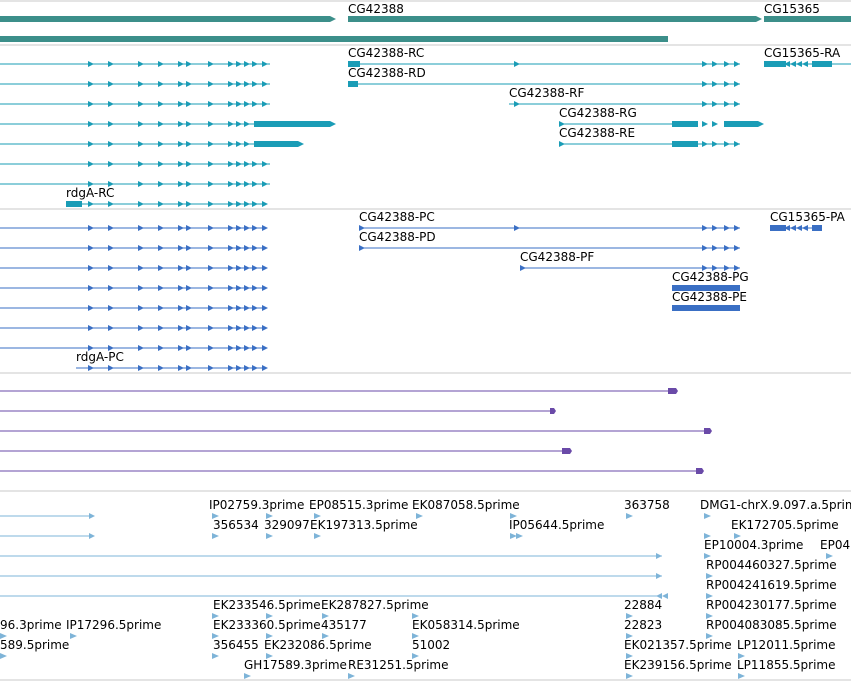 The height and width of the screenshot is (681, 851). I want to click on est-label: DMG1-chrX.9.097.a.5prim, so click(775, 505).